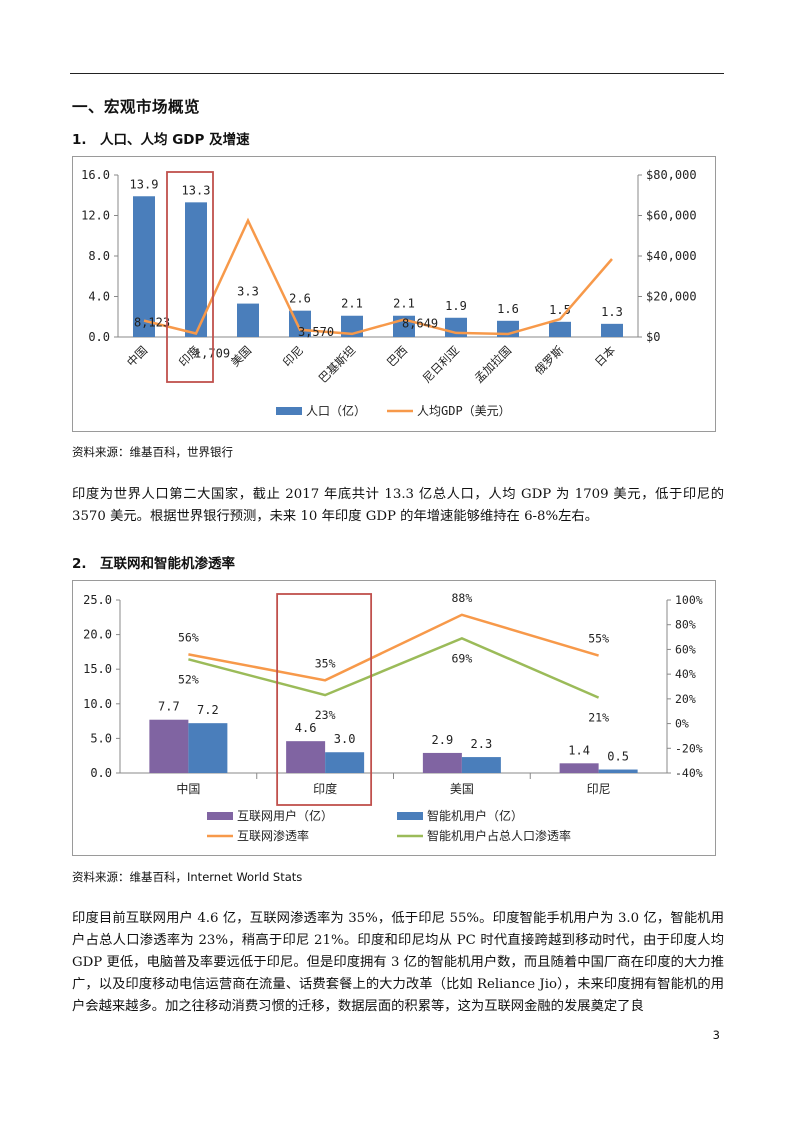 The image size is (793, 1122). I want to click on internet-users-label: 7.7, so click(169, 707).